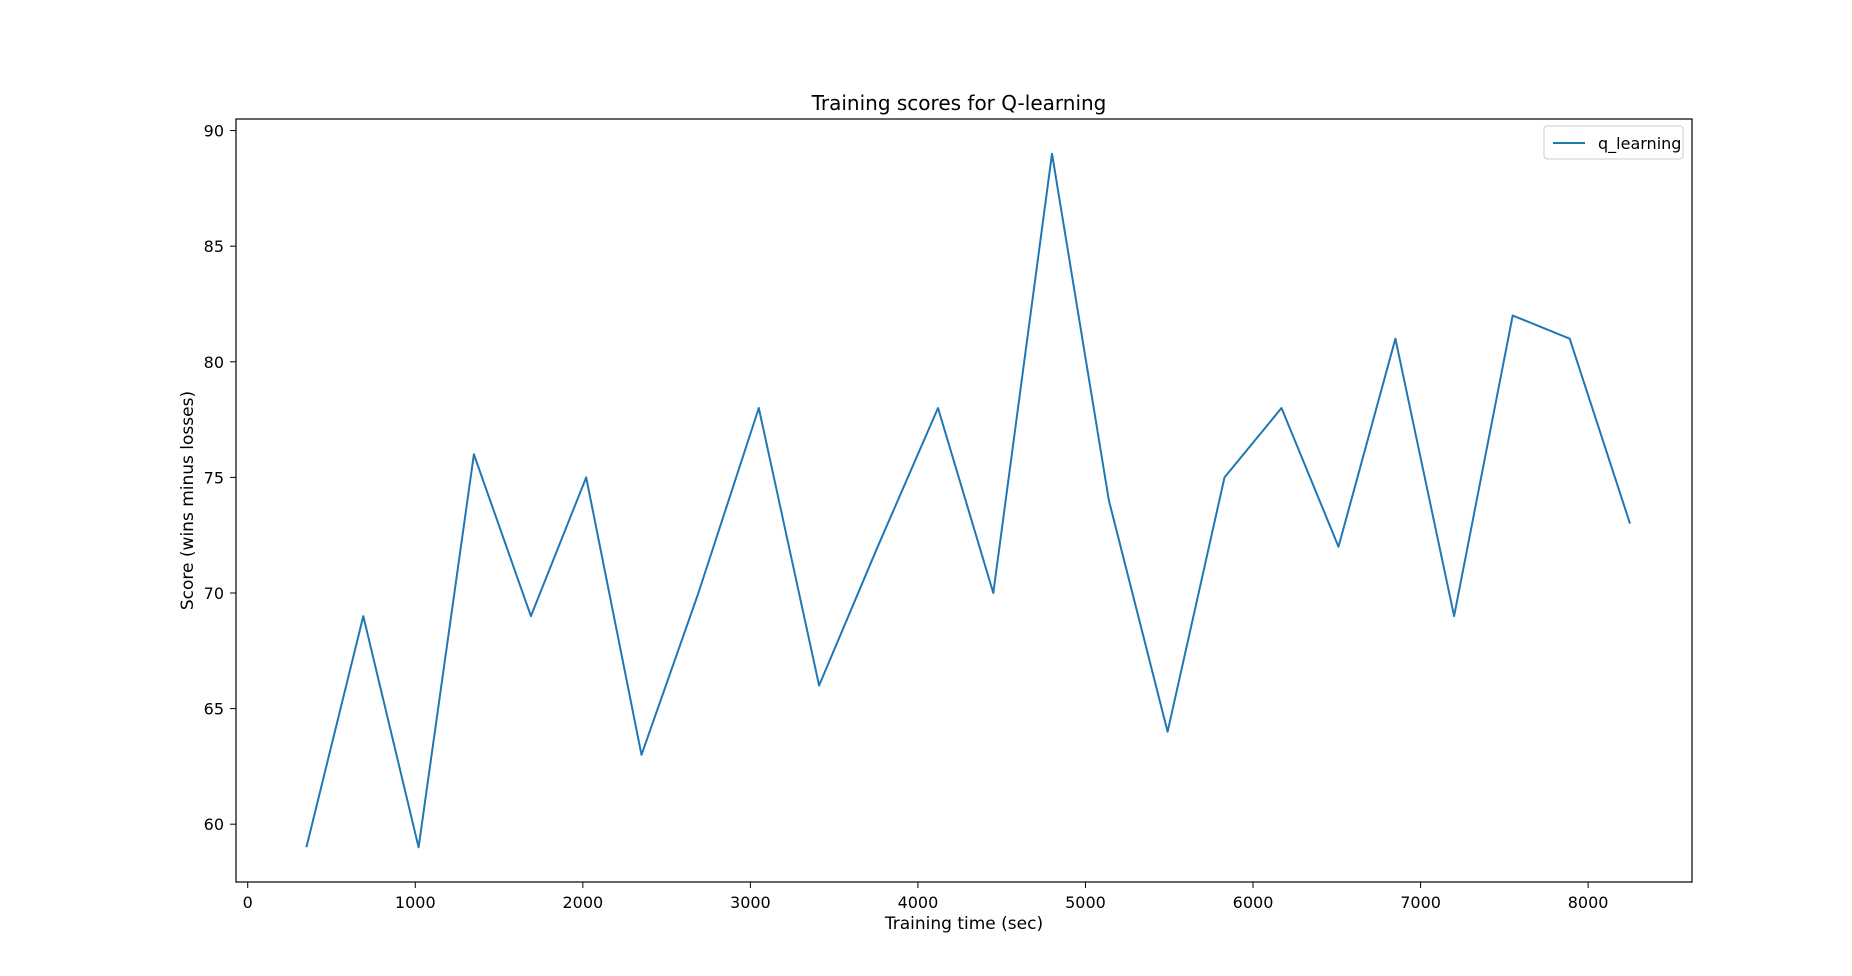 Image resolution: width=1852 pixels, height=976 pixels. What do you see at coordinates (214, 131) in the screenshot?
I see `y-tick-label: 90` at bounding box center [214, 131].